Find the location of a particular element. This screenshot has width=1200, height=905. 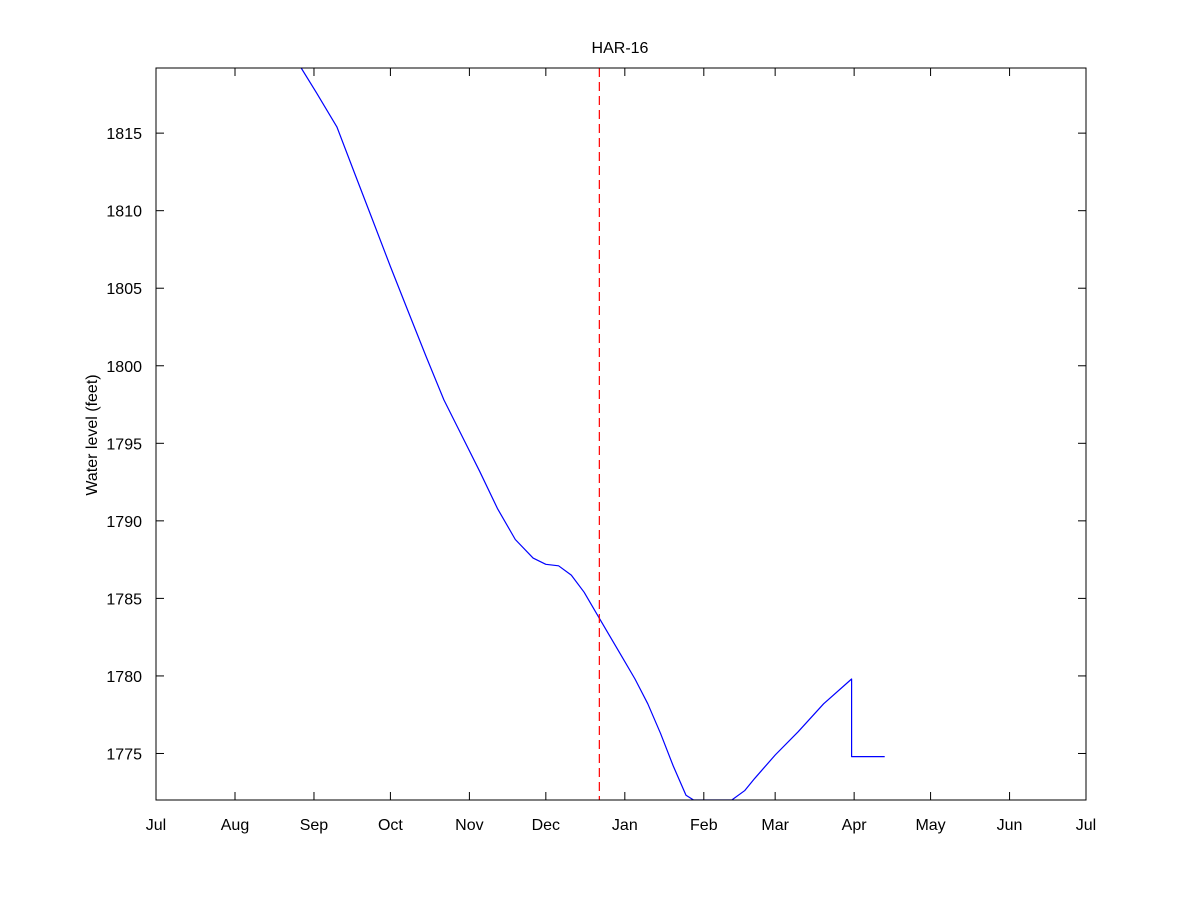

y-tick-label: 1795 is located at coordinates (124, 444).